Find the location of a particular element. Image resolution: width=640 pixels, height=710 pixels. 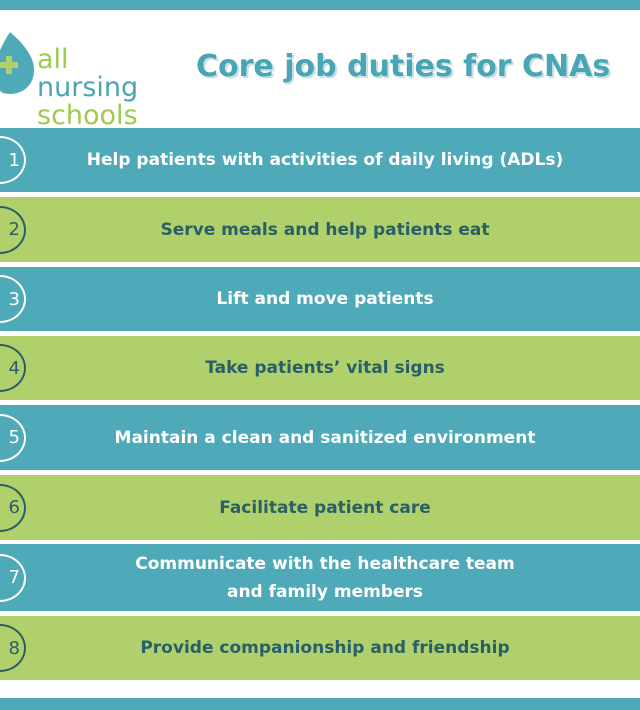

duty-text: Facilitate patient care is located at coordinates (325, 507).